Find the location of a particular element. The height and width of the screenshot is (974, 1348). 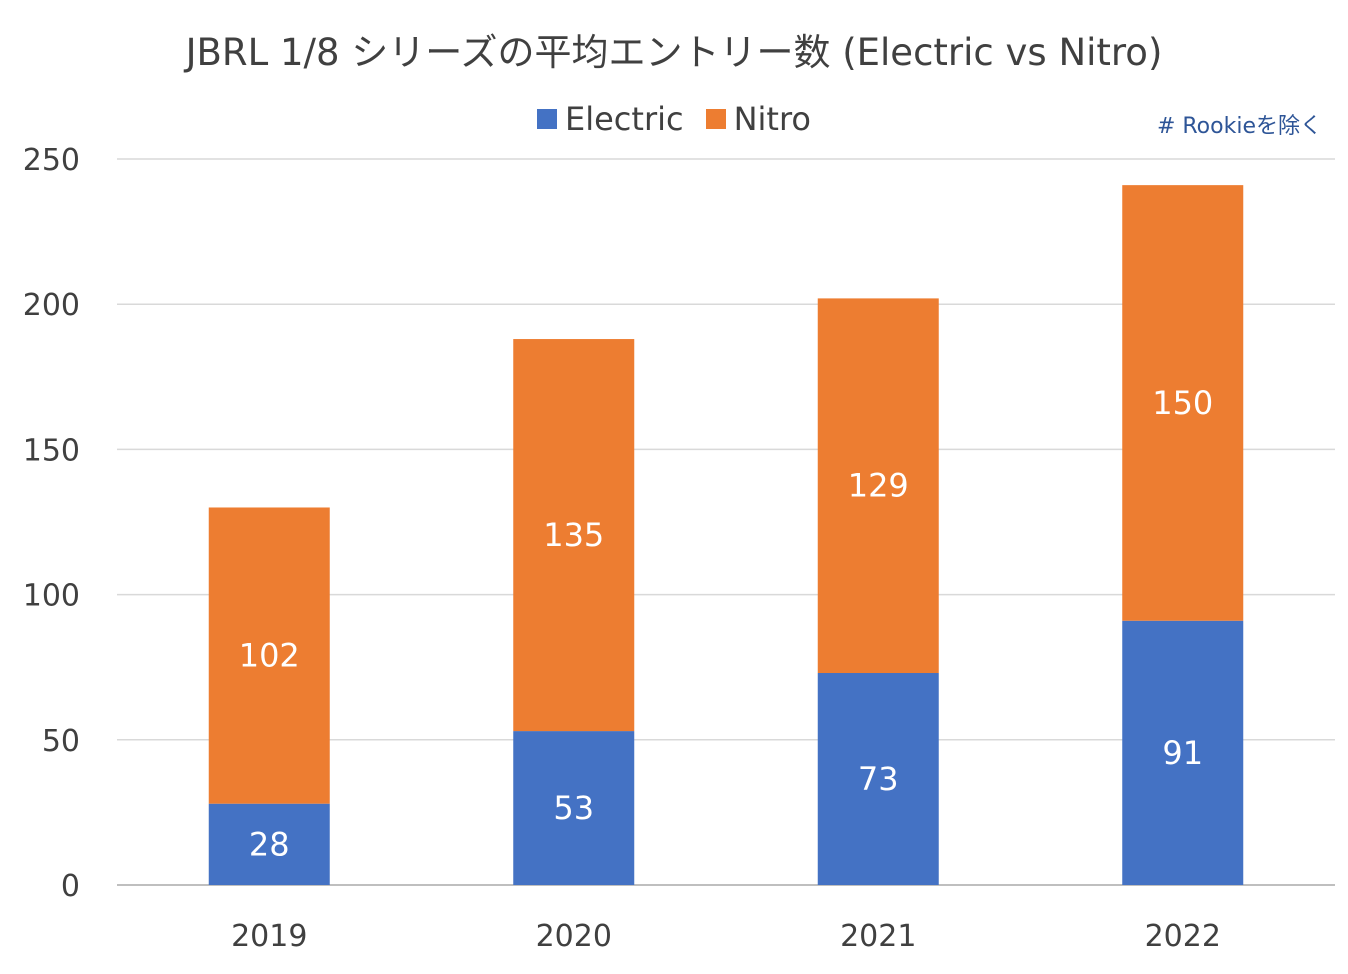

legend-swatch-electric is located at coordinates (547, 119).